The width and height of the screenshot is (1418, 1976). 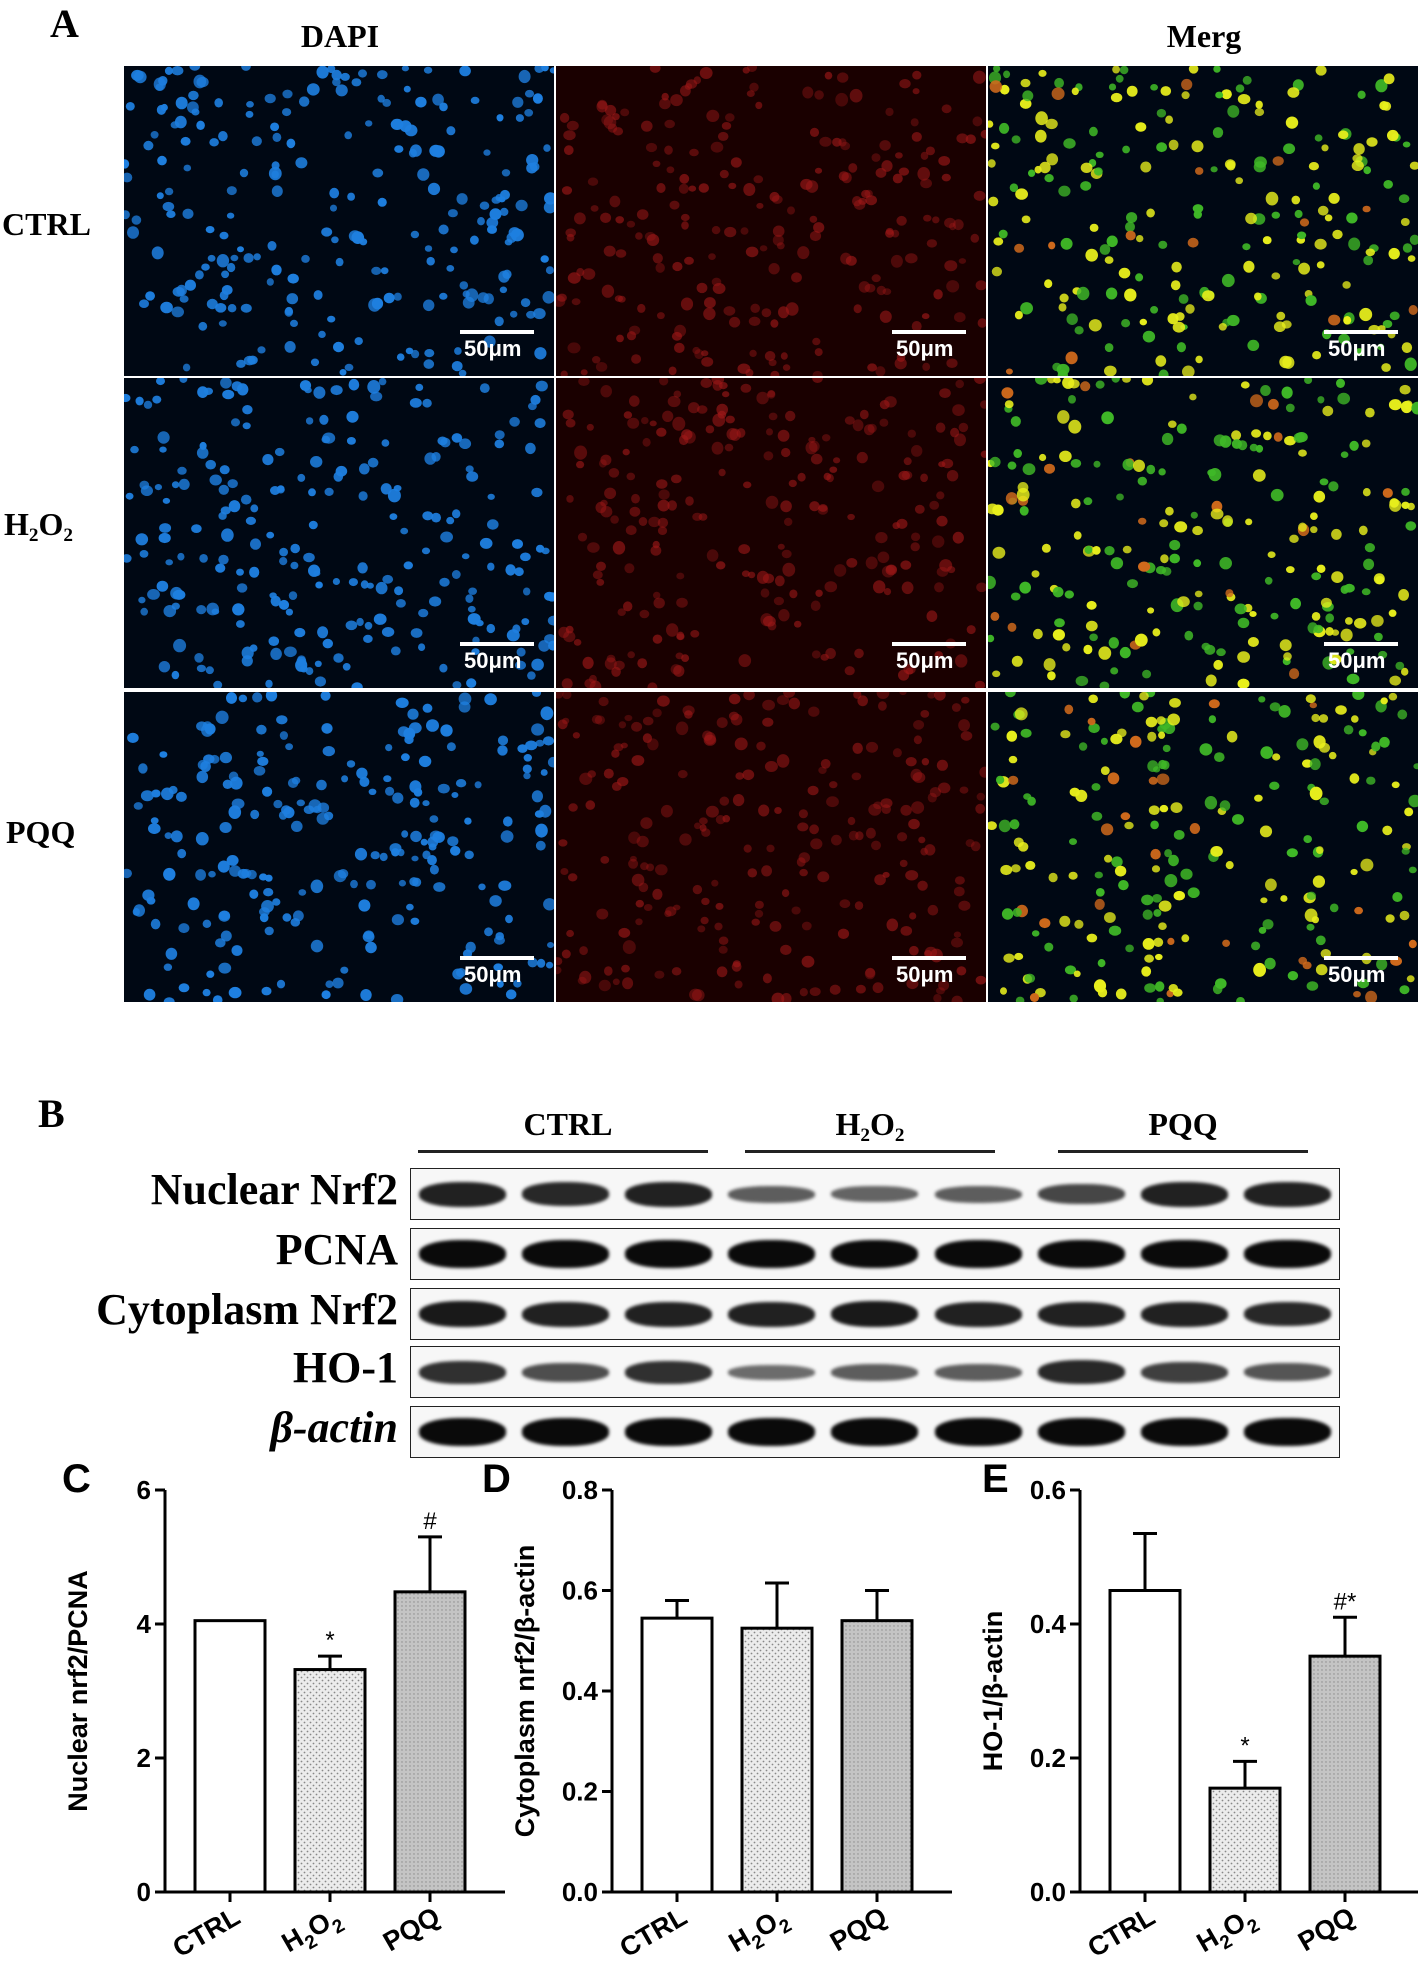 What do you see at coordinates (340, 36) in the screenshot?
I see `column-header-dapi: DAPI` at bounding box center [340, 36].